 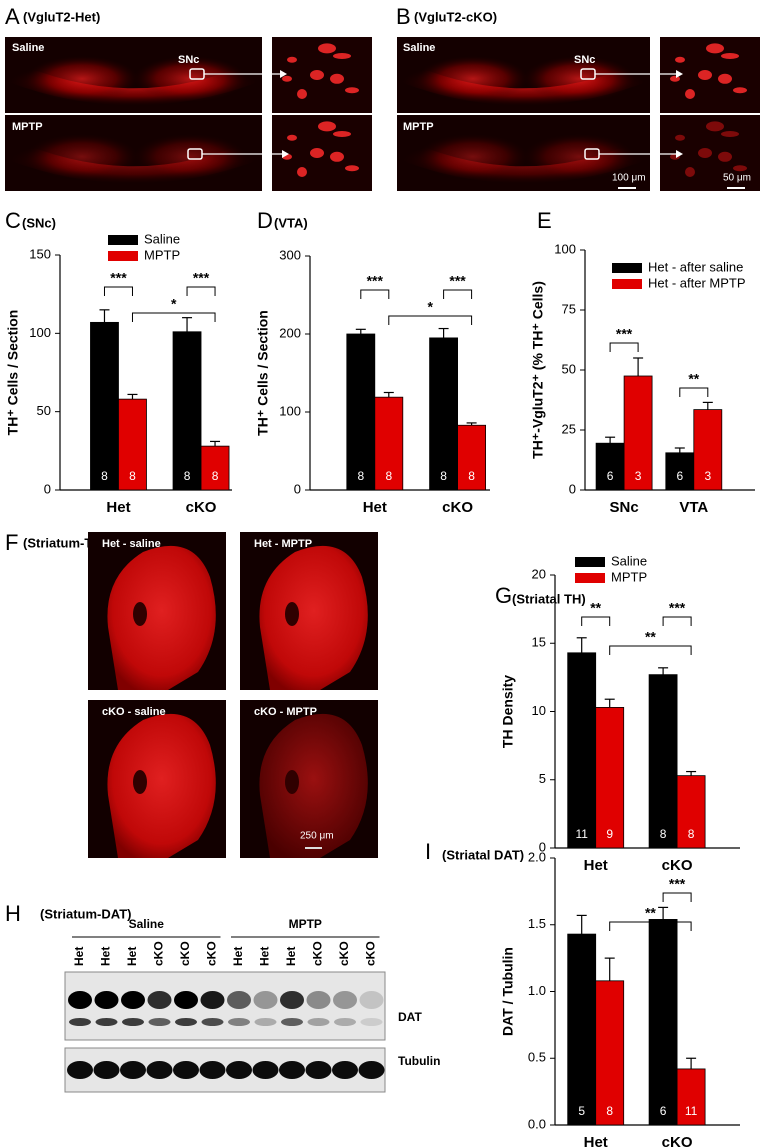 What do you see at coordinates (707, 476) in the screenshot?
I see `n-label: 3` at bounding box center [707, 476].